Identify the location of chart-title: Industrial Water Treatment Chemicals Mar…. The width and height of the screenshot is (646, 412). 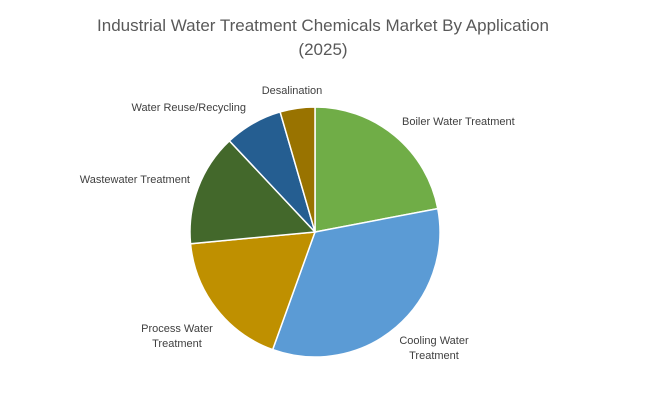
(323, 37).